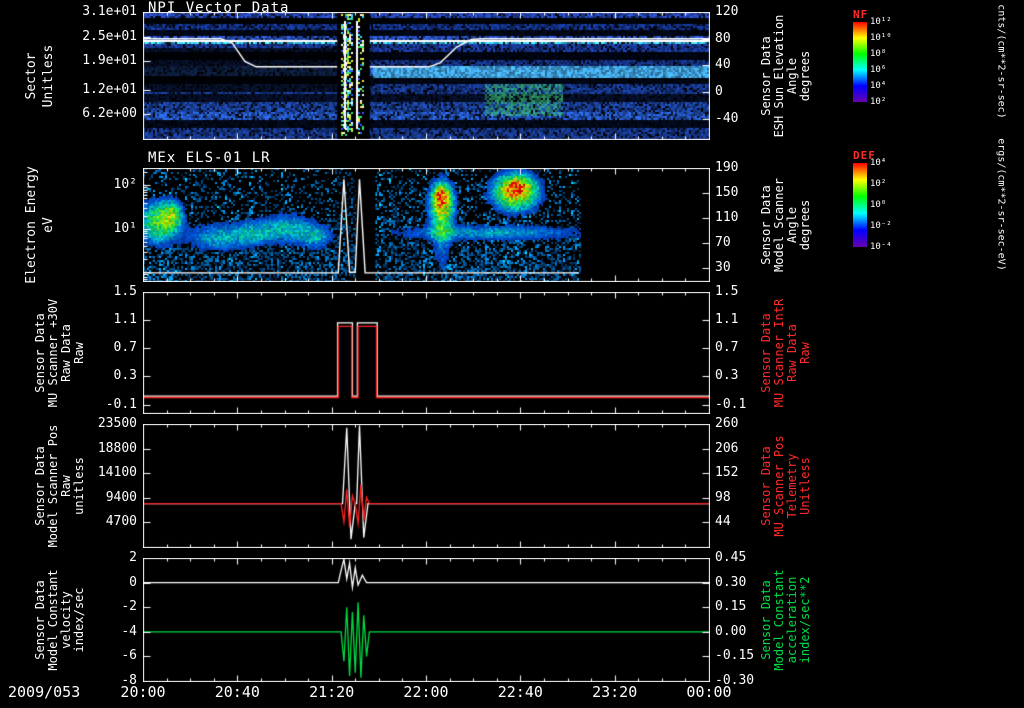 The width and height of the screenshot is (1024, 708). I want to click on y-tick-label: 110, so click(727, 218).